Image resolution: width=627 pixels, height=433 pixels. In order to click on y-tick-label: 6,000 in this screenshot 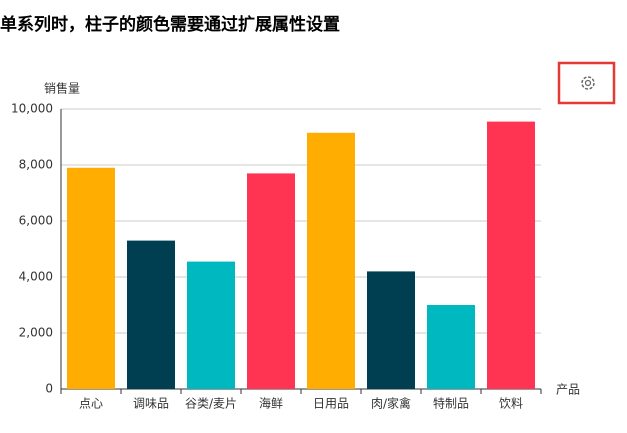, I will do `click(36, 221)`.